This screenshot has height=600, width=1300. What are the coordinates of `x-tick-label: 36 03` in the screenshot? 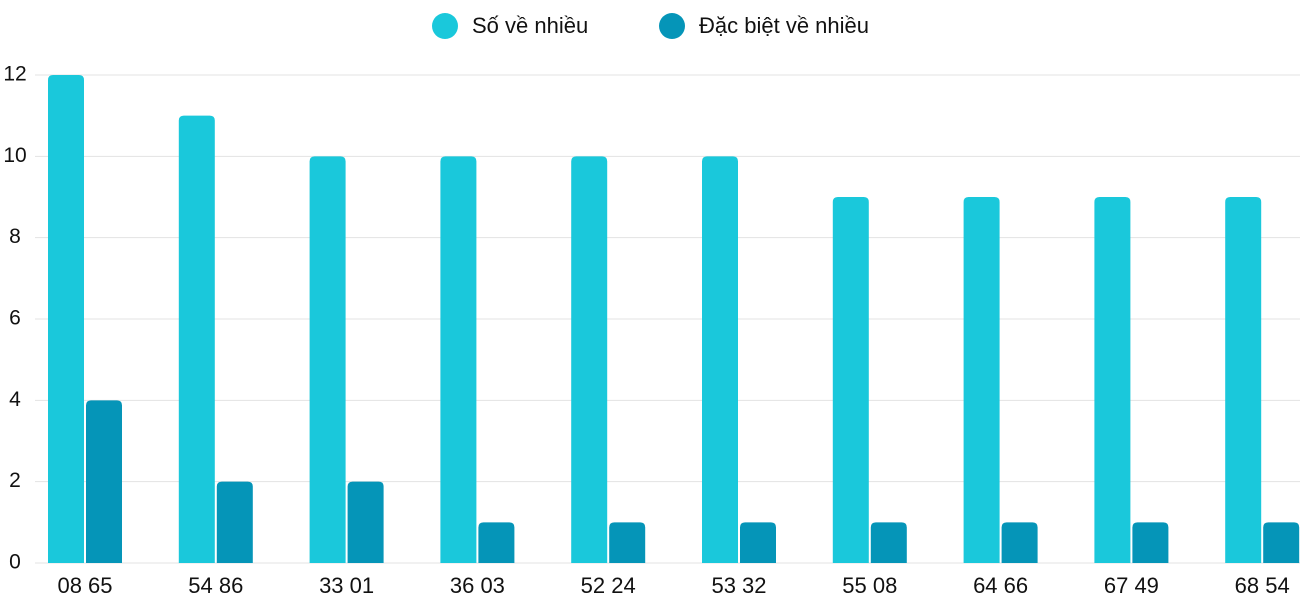 It's located at (477, 585).